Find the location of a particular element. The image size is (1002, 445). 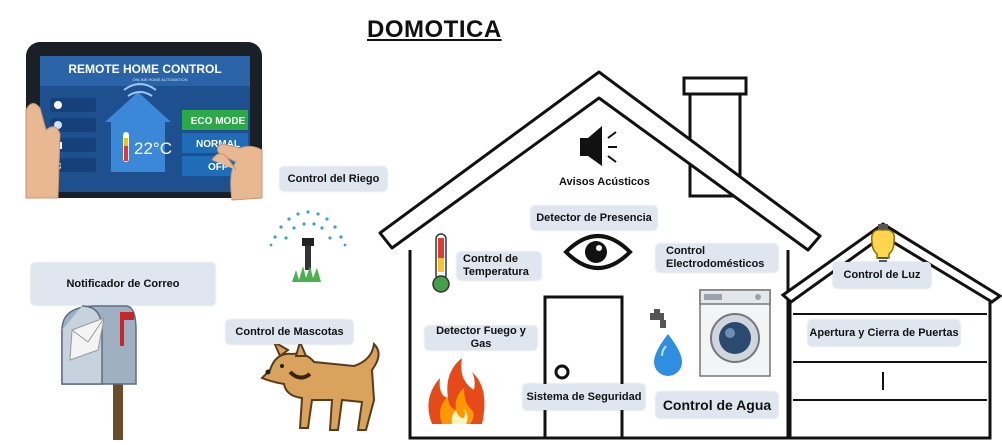

tablet-mode-normal: NORMAL is located at coordinates (218, 144).